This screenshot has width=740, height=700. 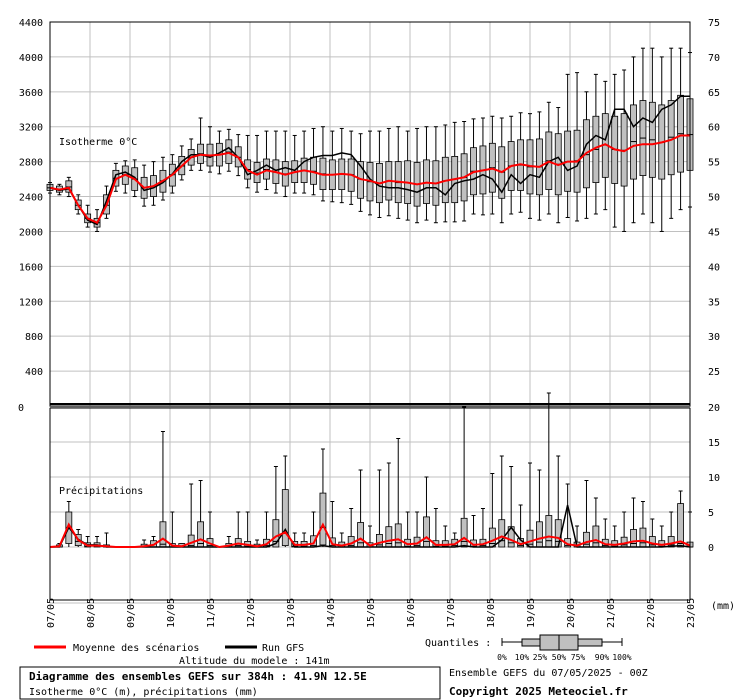 What do you see at coordinates (31, 267) in the screenshot?
I see `y-tick-label-left: 1600` at bounding box center [31, 267].